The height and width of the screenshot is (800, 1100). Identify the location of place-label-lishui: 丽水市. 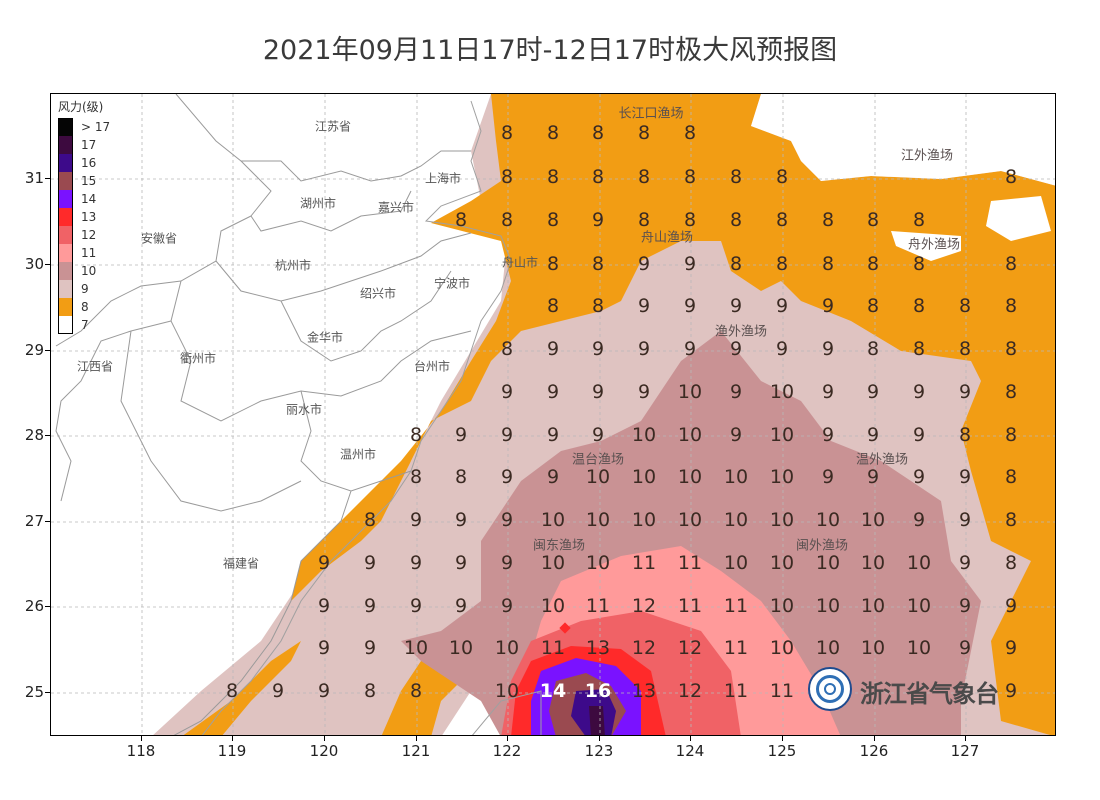
(304, 409).